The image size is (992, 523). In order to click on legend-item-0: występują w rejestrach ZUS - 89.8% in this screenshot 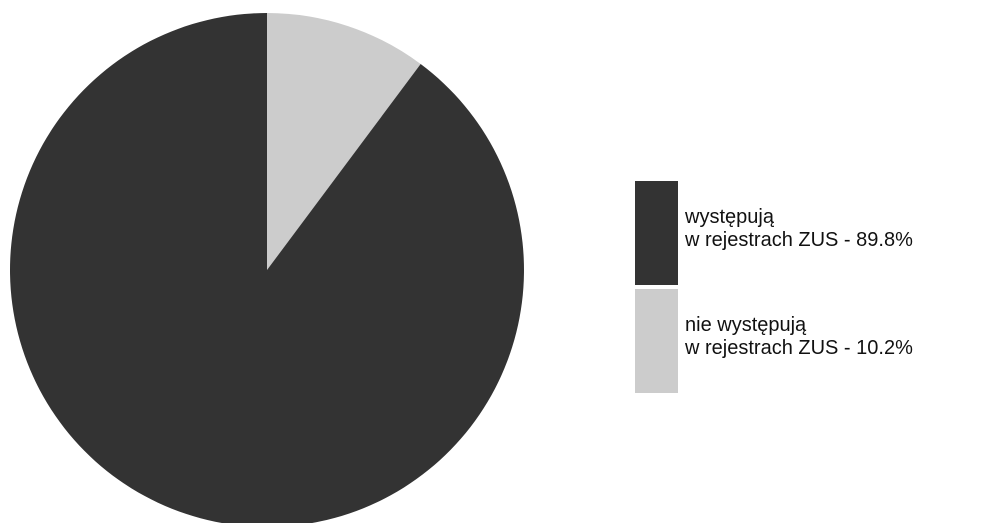, I will do `click(812, 233)`.